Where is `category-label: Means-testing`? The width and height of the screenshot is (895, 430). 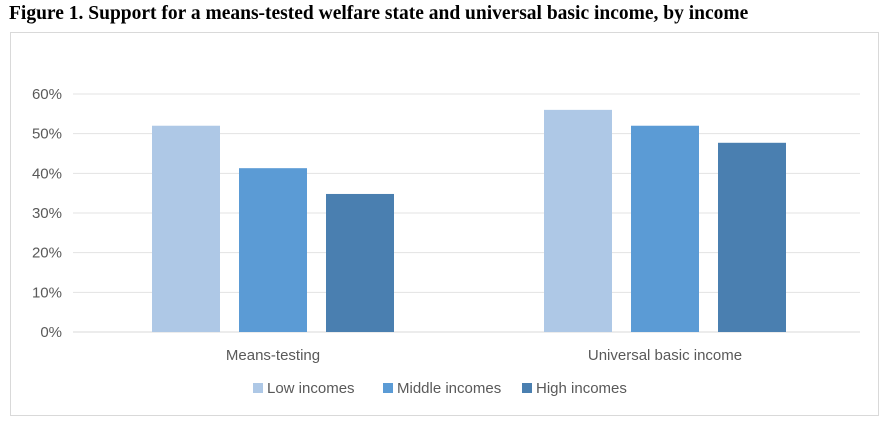 category-label: Means-testing is located at coordinates (273, 355).